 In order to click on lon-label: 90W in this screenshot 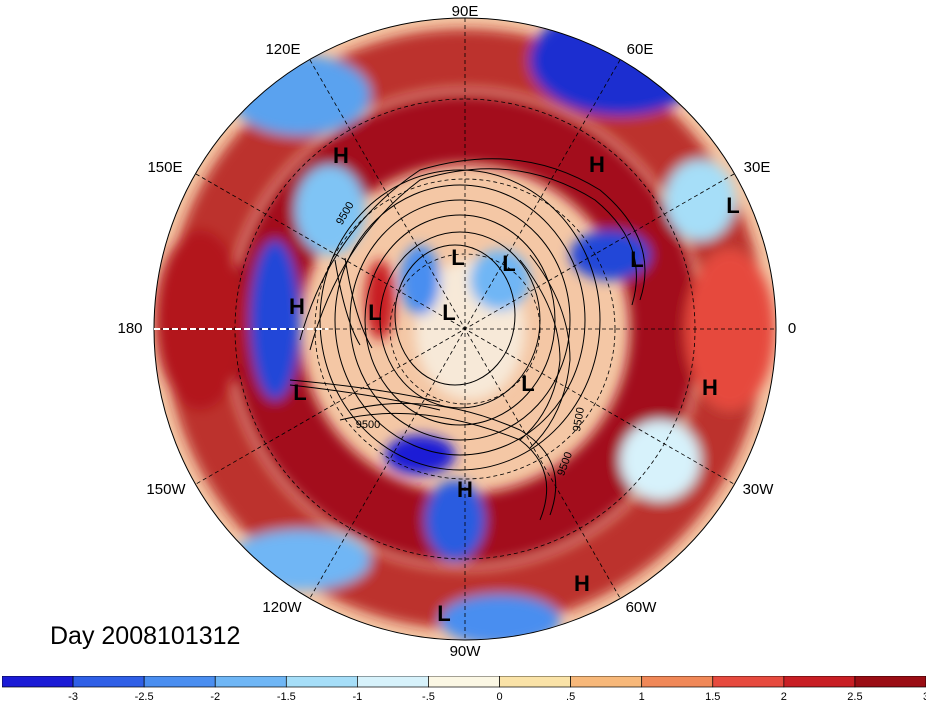, I will do `click(466, 651)`.